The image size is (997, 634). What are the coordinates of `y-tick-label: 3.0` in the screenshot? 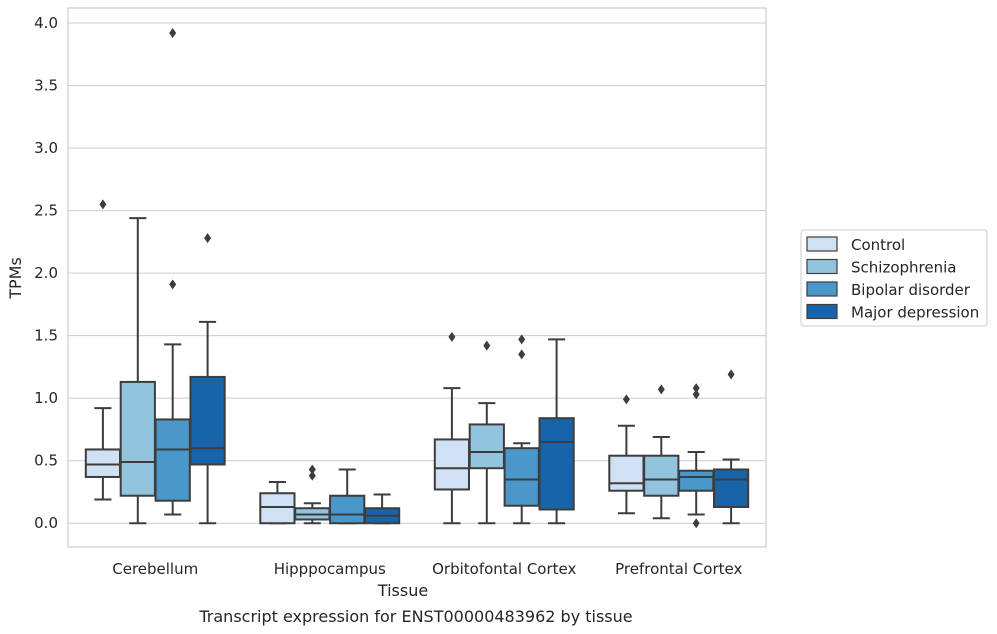 It's located at (46, 148).